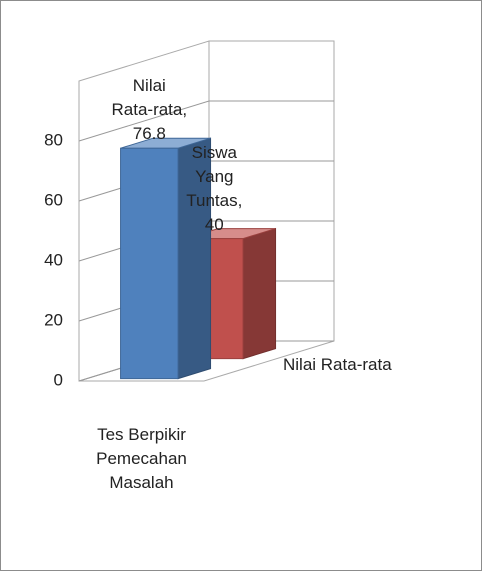 Image resolution: width=482 pixels, height=571 pixels. I want to click on data-label: Siswa Yang Tuntas, 40, so click(214, 188).